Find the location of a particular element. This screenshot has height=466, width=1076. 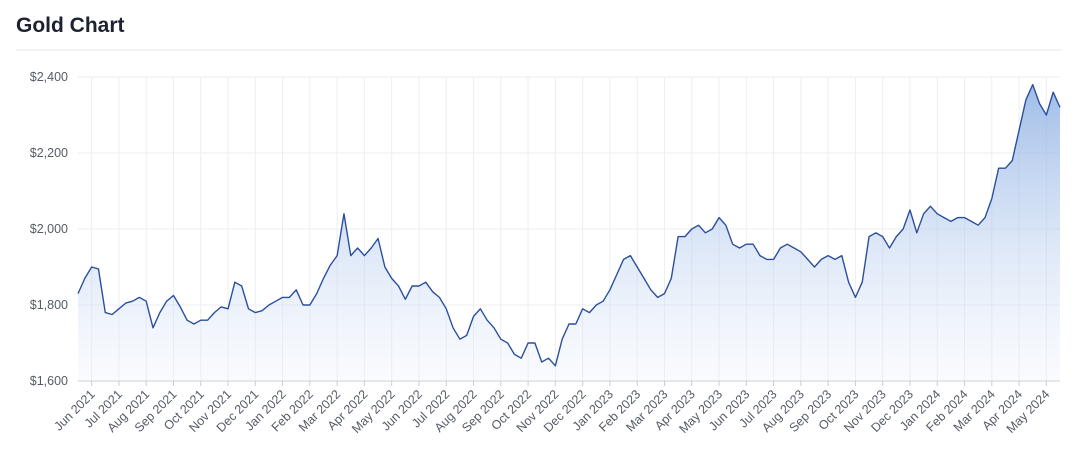

y-tick-label: $1,600 is located at coordinates (49, 381).